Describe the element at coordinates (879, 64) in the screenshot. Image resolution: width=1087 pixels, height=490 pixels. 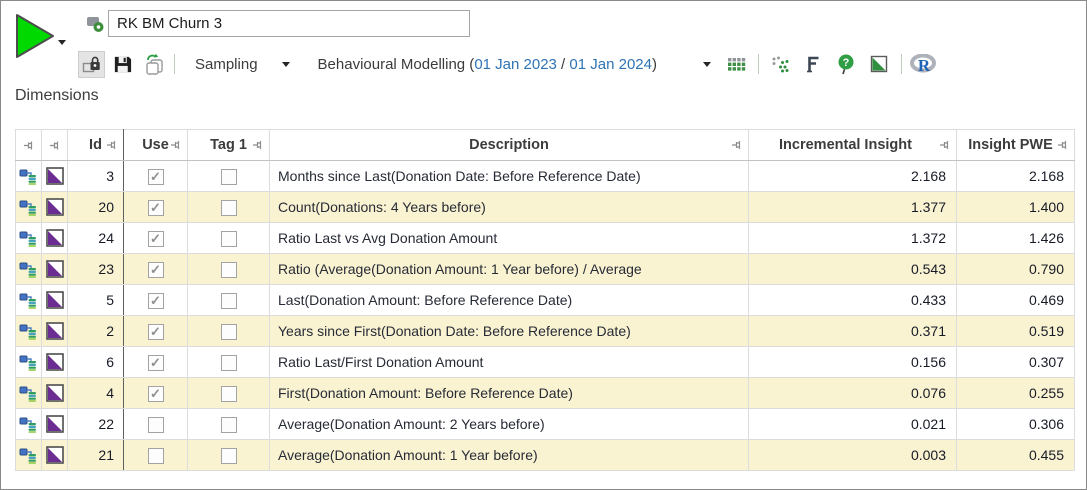
I see `coverage-button` at that location.